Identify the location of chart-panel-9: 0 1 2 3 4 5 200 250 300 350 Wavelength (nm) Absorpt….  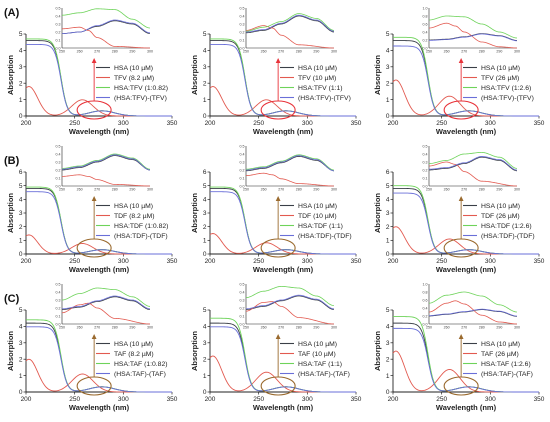
(459, 347).